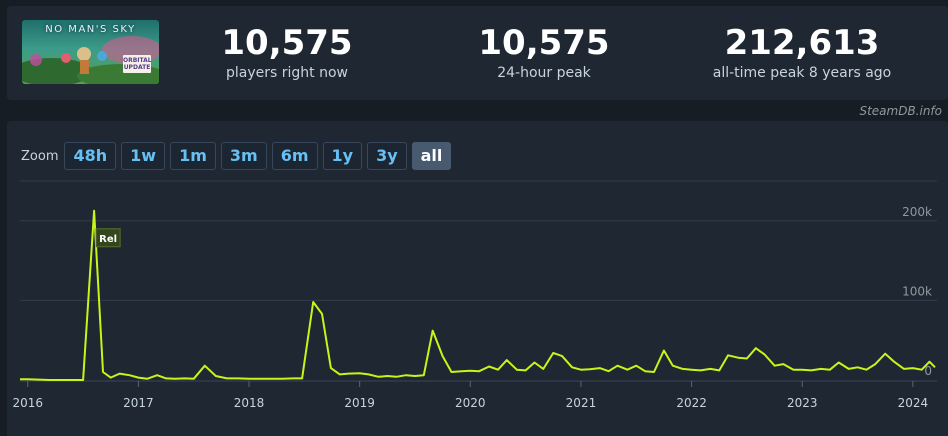 The height and width of the screenshot is (436, 948). I want to click on annotation-label: Rel, so click(108, 239).